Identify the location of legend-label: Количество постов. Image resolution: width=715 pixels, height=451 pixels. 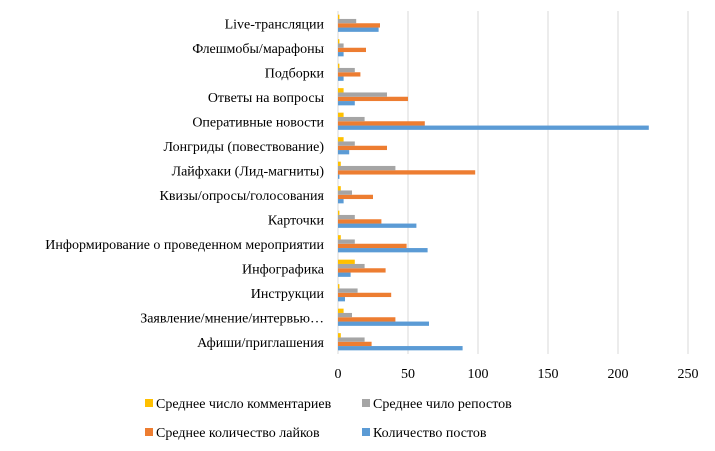
(430, 433).